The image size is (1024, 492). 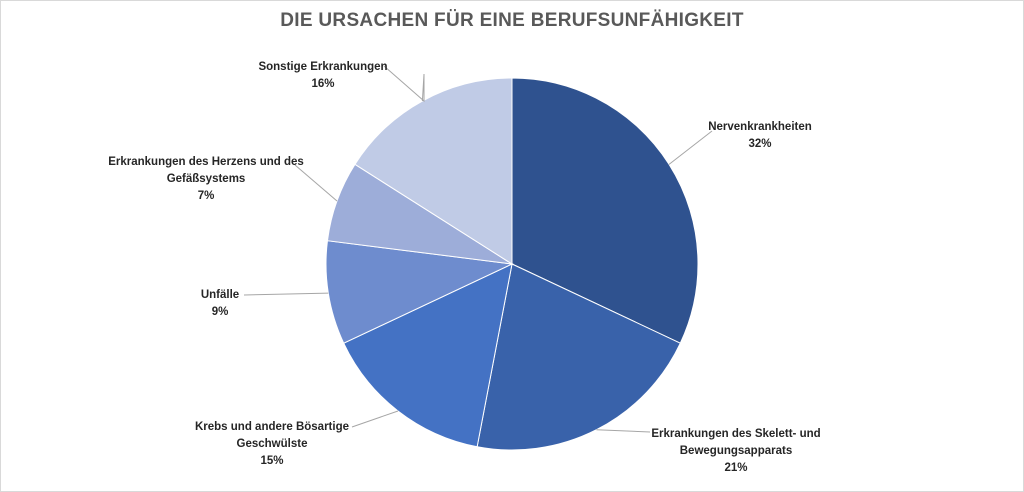 What do you see at coordinates (272, 444) in the screenshot?
I see `data-label-2: Krebs und andere Bösartige Geschwülste 15%` at bounding box center [272, 444].